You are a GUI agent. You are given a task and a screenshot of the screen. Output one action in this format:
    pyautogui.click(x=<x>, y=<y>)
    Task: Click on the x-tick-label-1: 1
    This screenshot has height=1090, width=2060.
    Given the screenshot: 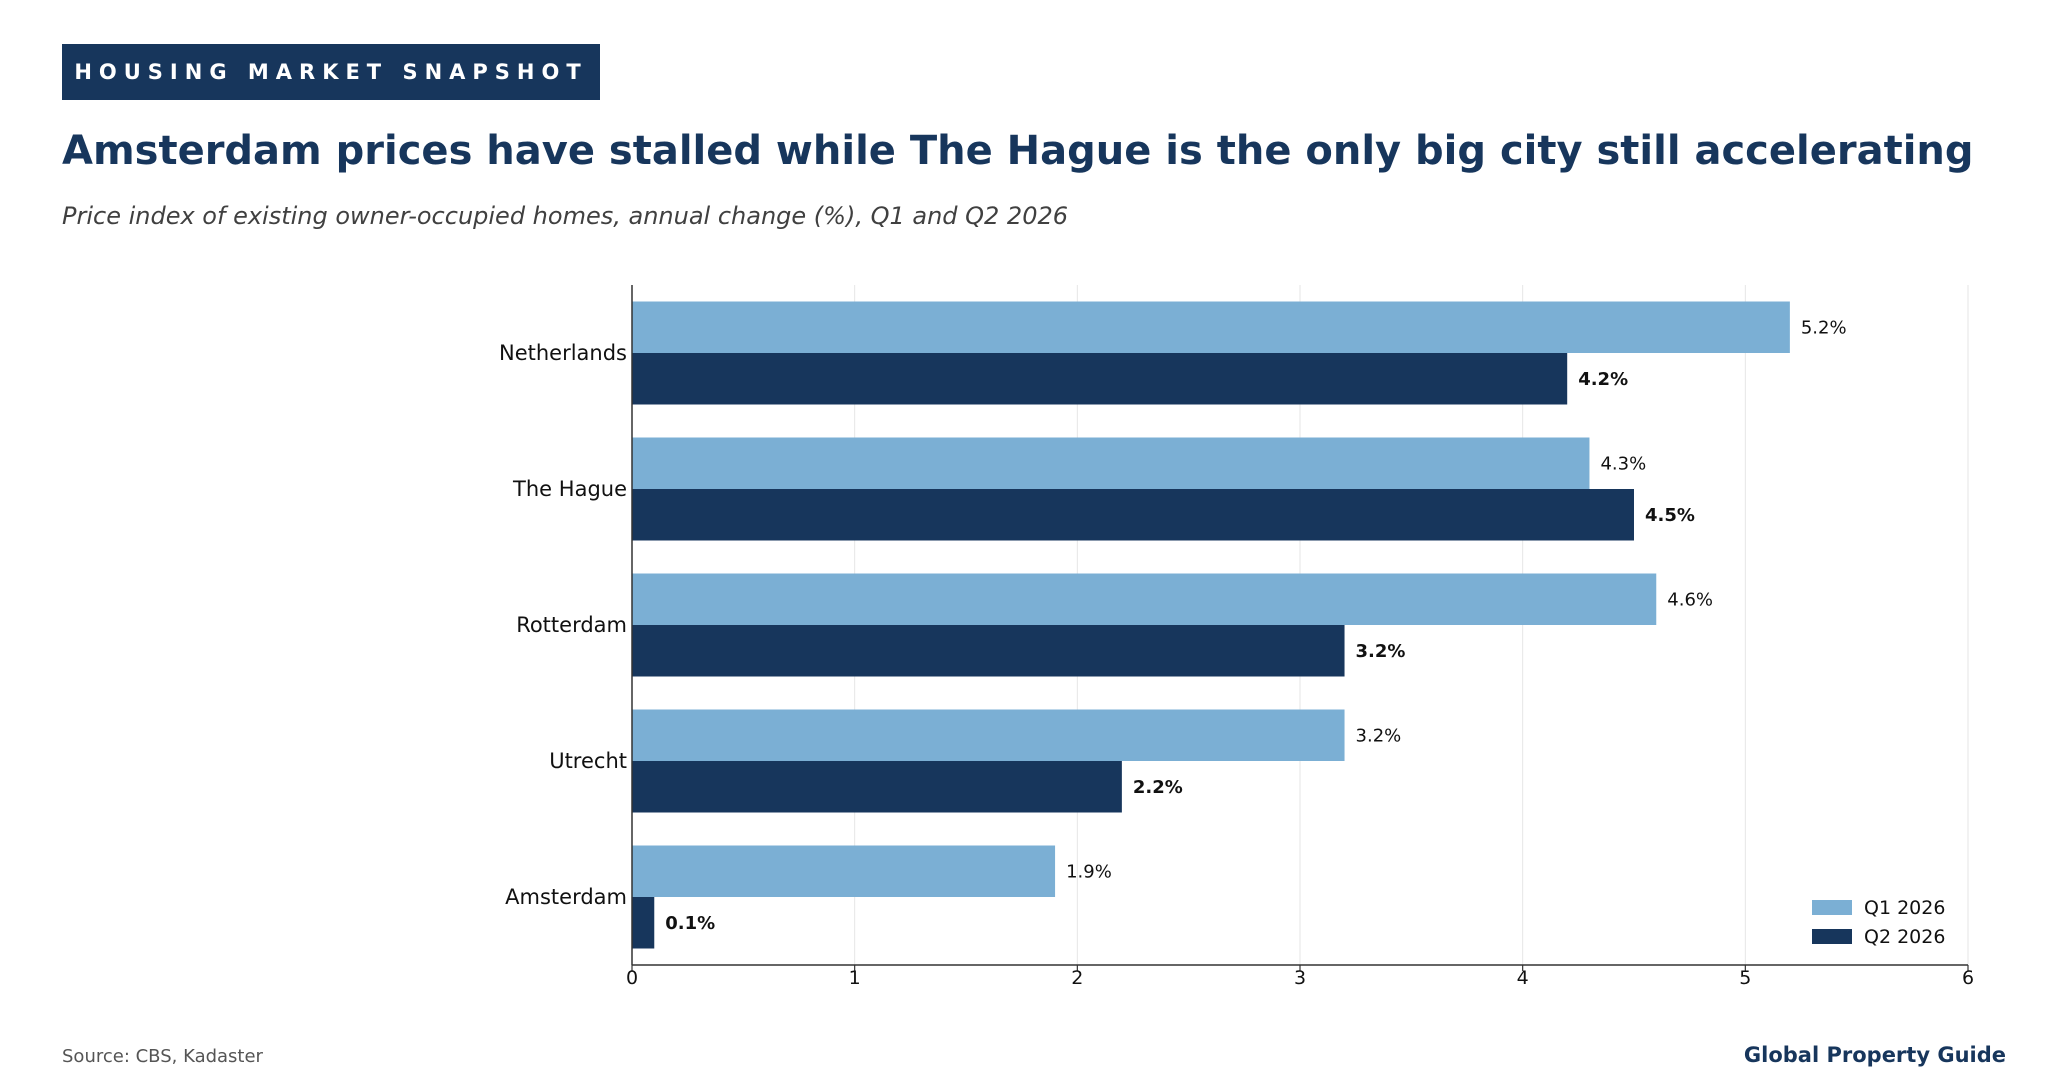 What is the action you would take?
    pyautogui.click(x=855, y=978)
    